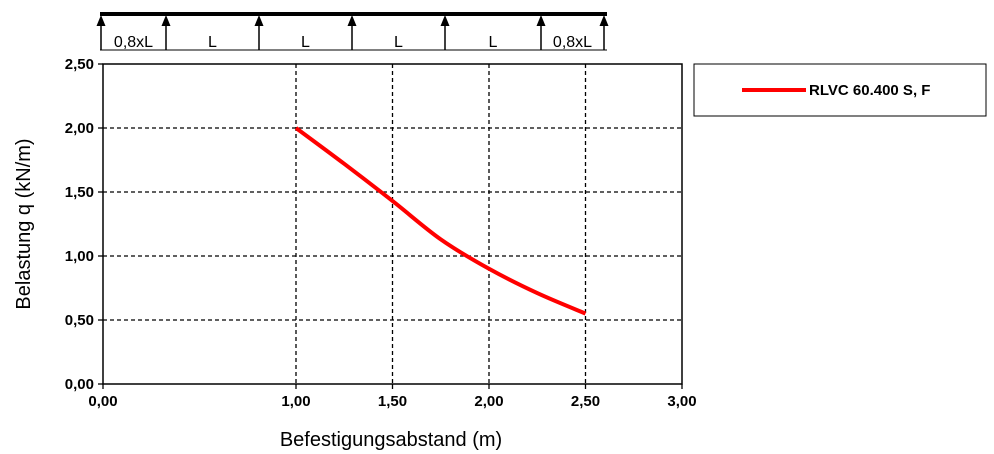 The width and height of the screenshot is (994, 454). Describe the element at coordinates (24, 223) in the screenshot. I see `y-axis-title: Belastung q (kN/m)` at that location.